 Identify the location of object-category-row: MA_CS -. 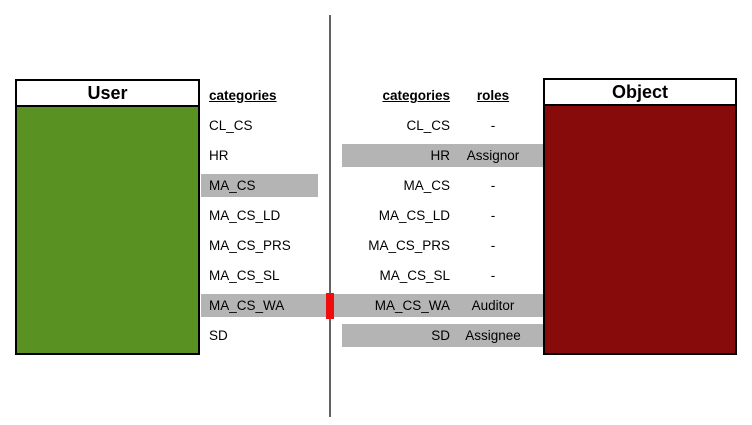
(438, 186).